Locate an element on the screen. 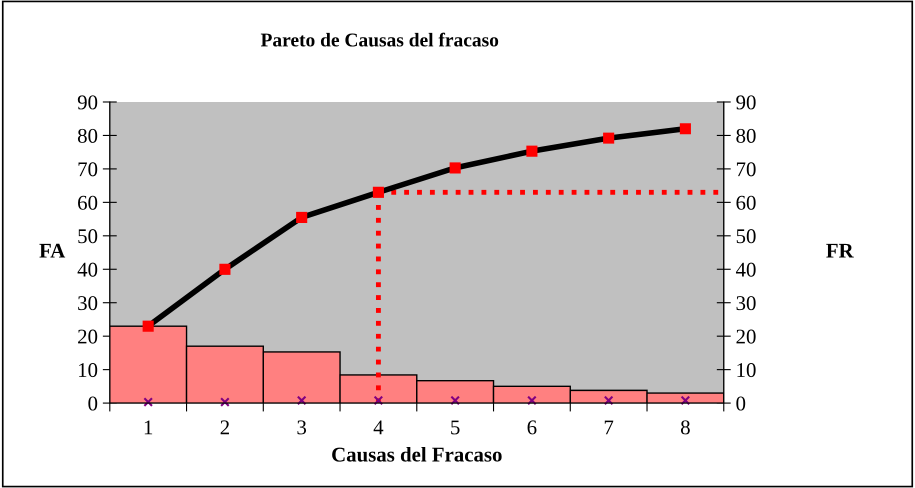 This screenshot has height=488, width=915. x-tick-label: 7 is located at coordinates (609, 427).